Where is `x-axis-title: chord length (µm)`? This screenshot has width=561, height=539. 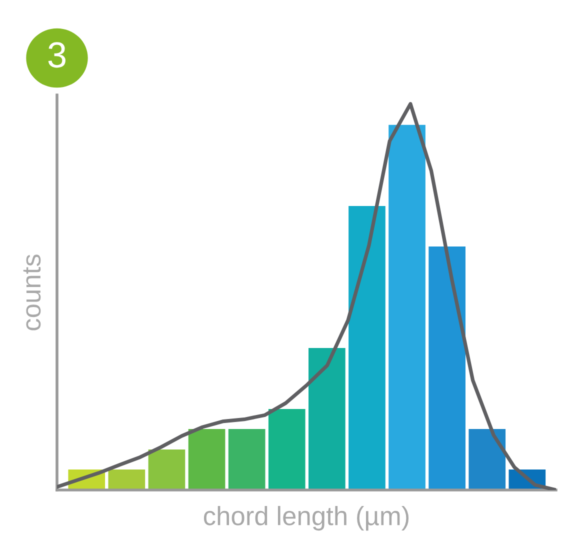 x-axis-title: chord length (µm) is located at coordinates (306, 518).